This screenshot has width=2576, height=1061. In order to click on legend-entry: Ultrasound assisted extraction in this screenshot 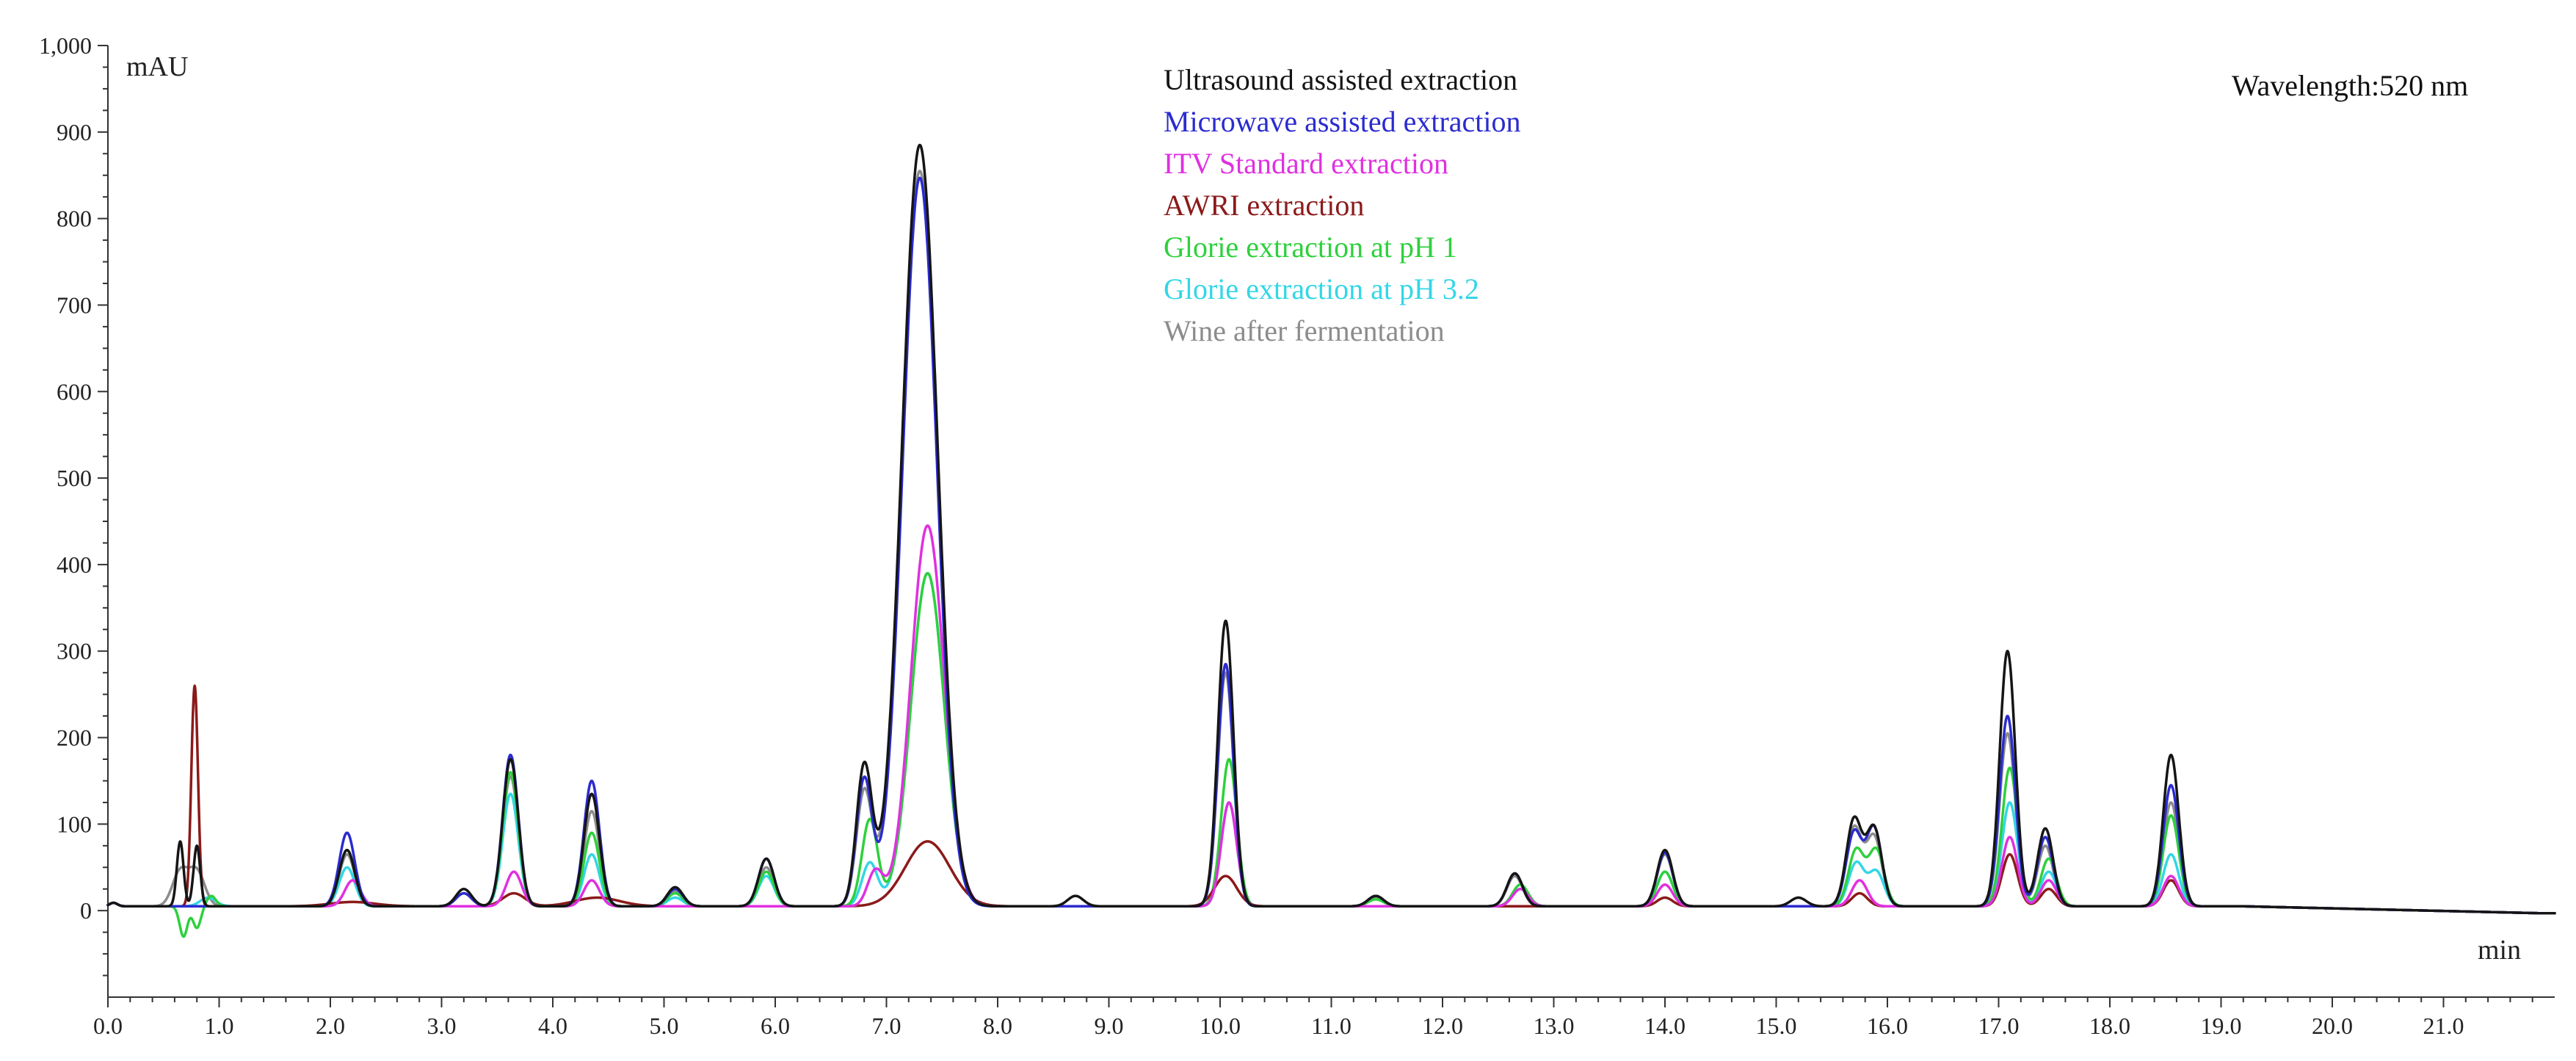, I will do `click(1341, 79)`.